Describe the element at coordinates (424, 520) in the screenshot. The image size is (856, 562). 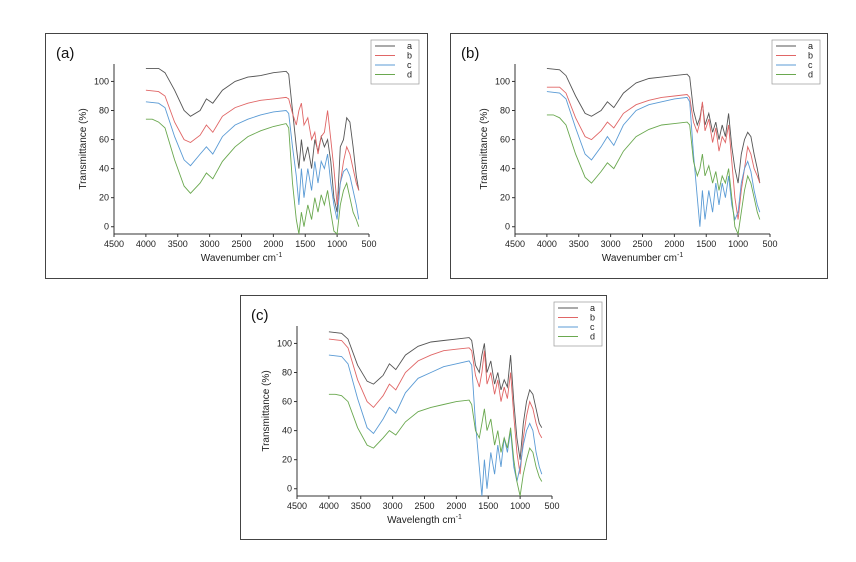
I see `x-axis-label: Wavelength cm-1` at that location.